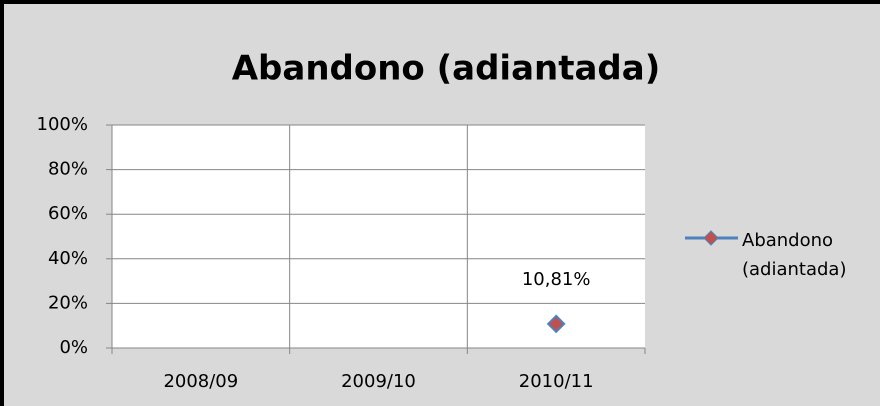  What do you see at coordinates (556, 324) in the screenshot?
I see `data-marker` at bounding box center [556, 324].